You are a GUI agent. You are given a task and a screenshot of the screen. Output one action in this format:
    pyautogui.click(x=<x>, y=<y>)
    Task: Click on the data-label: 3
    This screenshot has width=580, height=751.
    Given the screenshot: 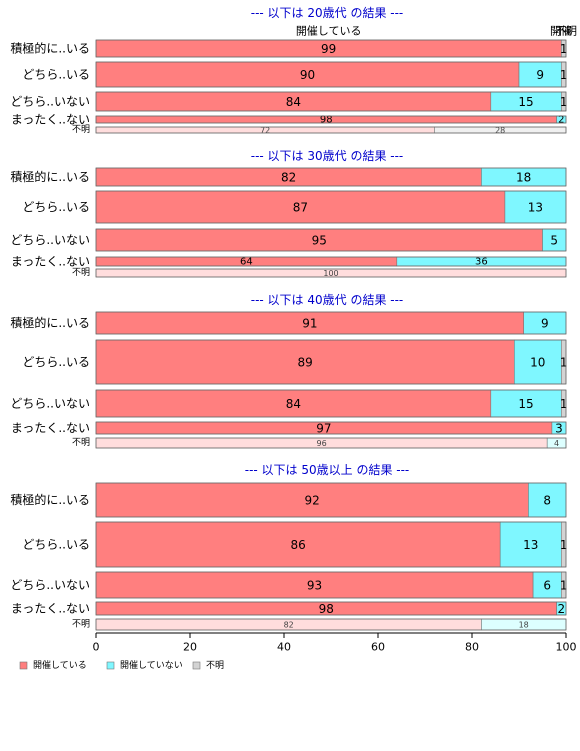 What is the action you would take?
    pyautogui.click(x=559, y=429)
    